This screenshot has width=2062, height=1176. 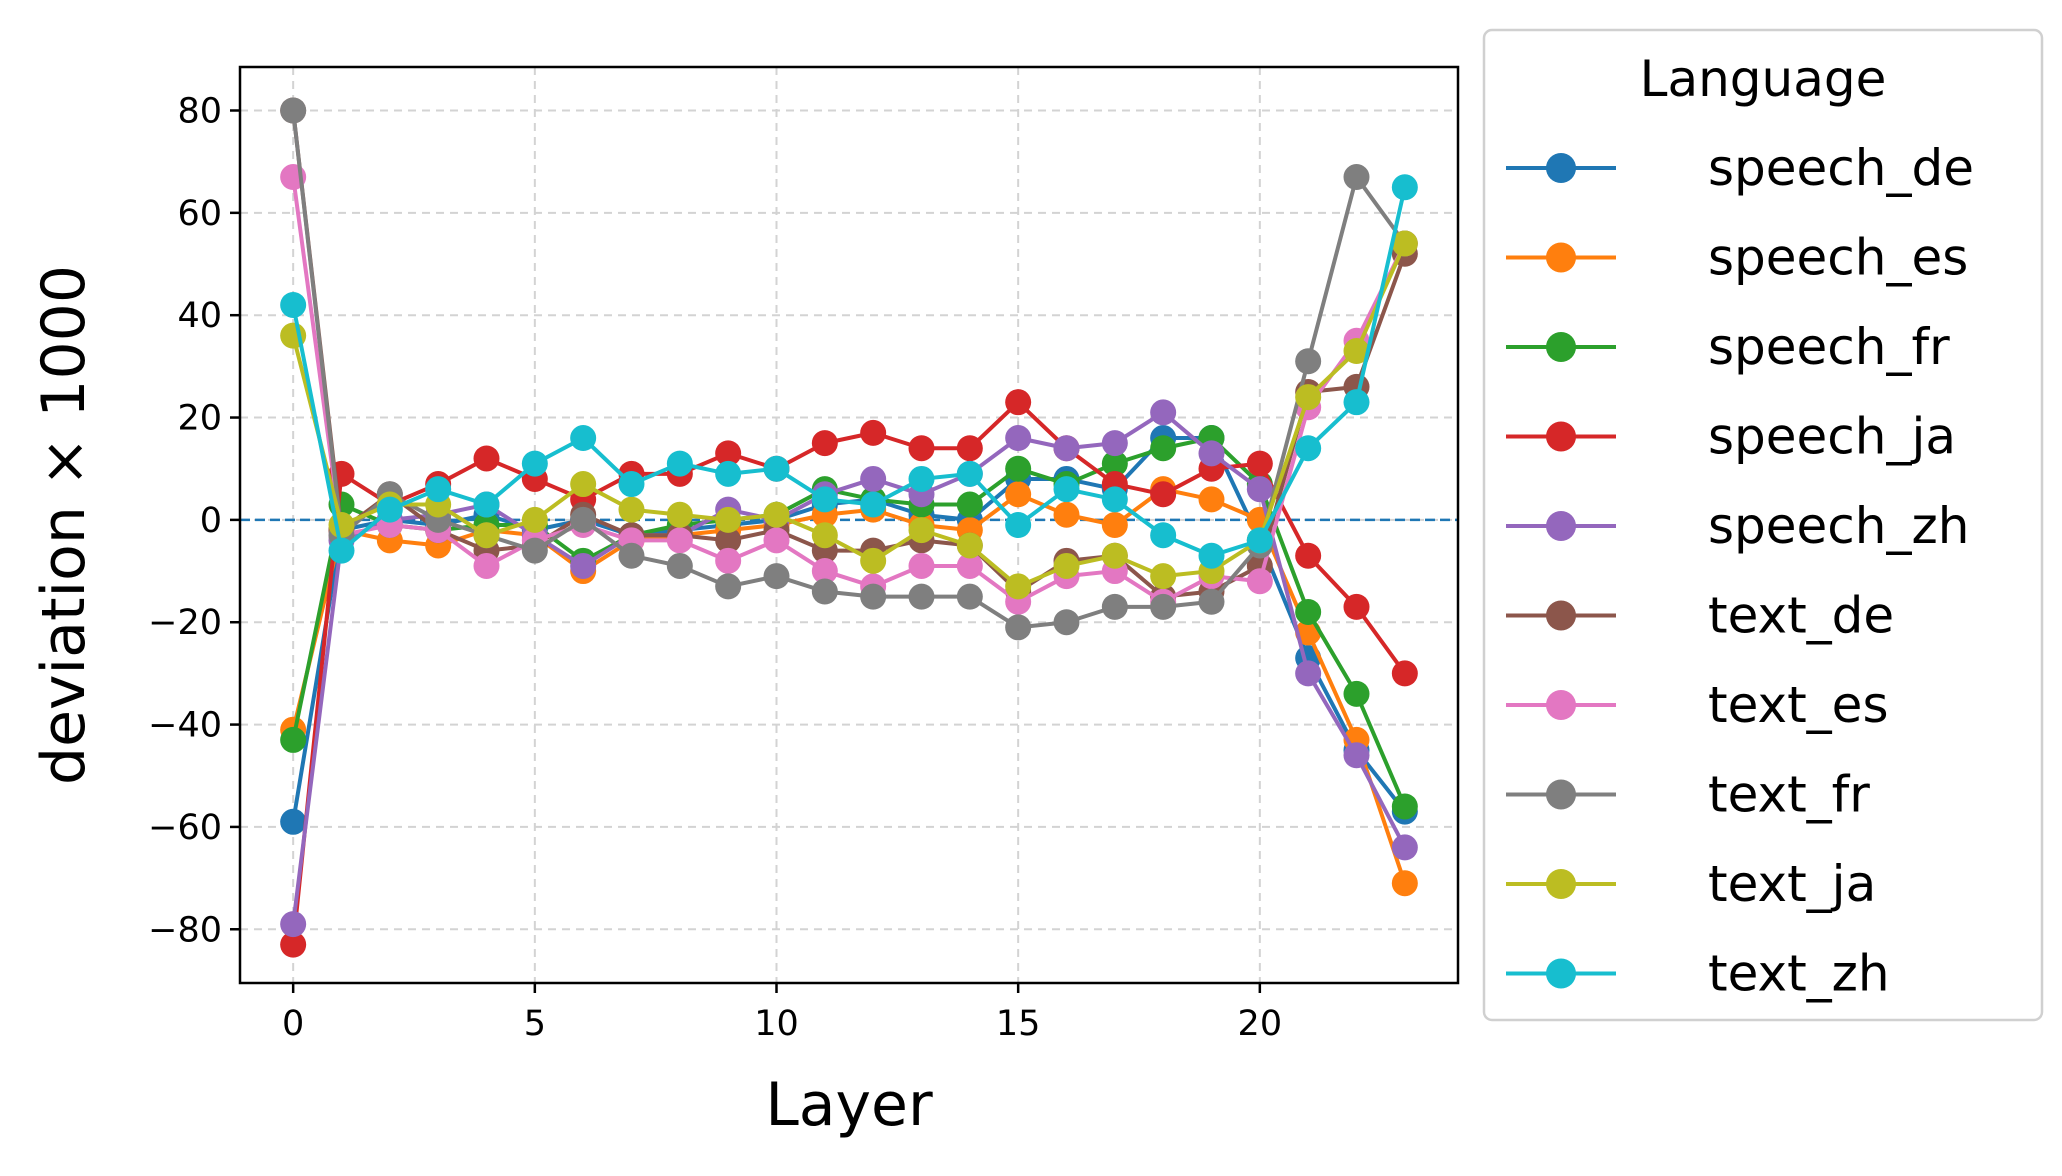 I want to click on y-tick-label: 0, so click(x=211, y=521).